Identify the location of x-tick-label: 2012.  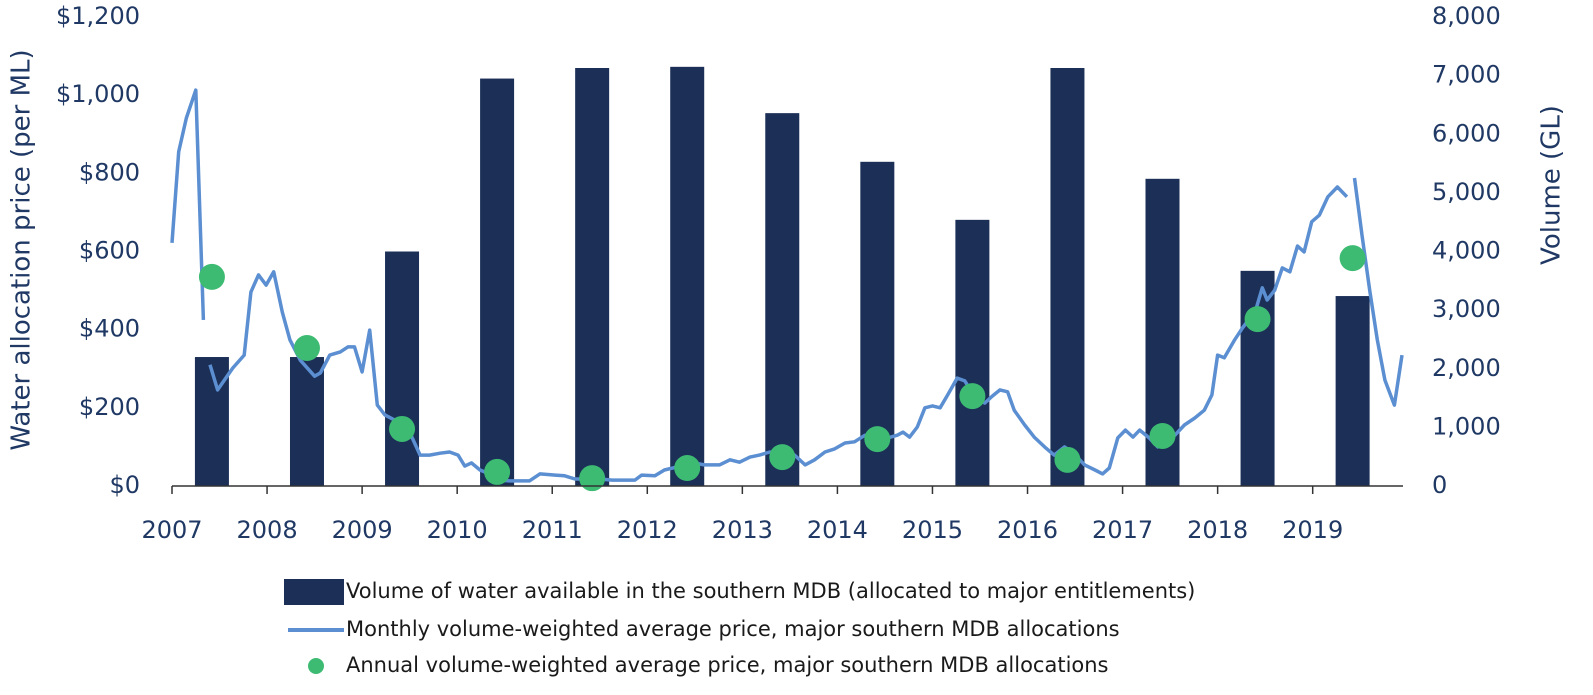
(647, 530).